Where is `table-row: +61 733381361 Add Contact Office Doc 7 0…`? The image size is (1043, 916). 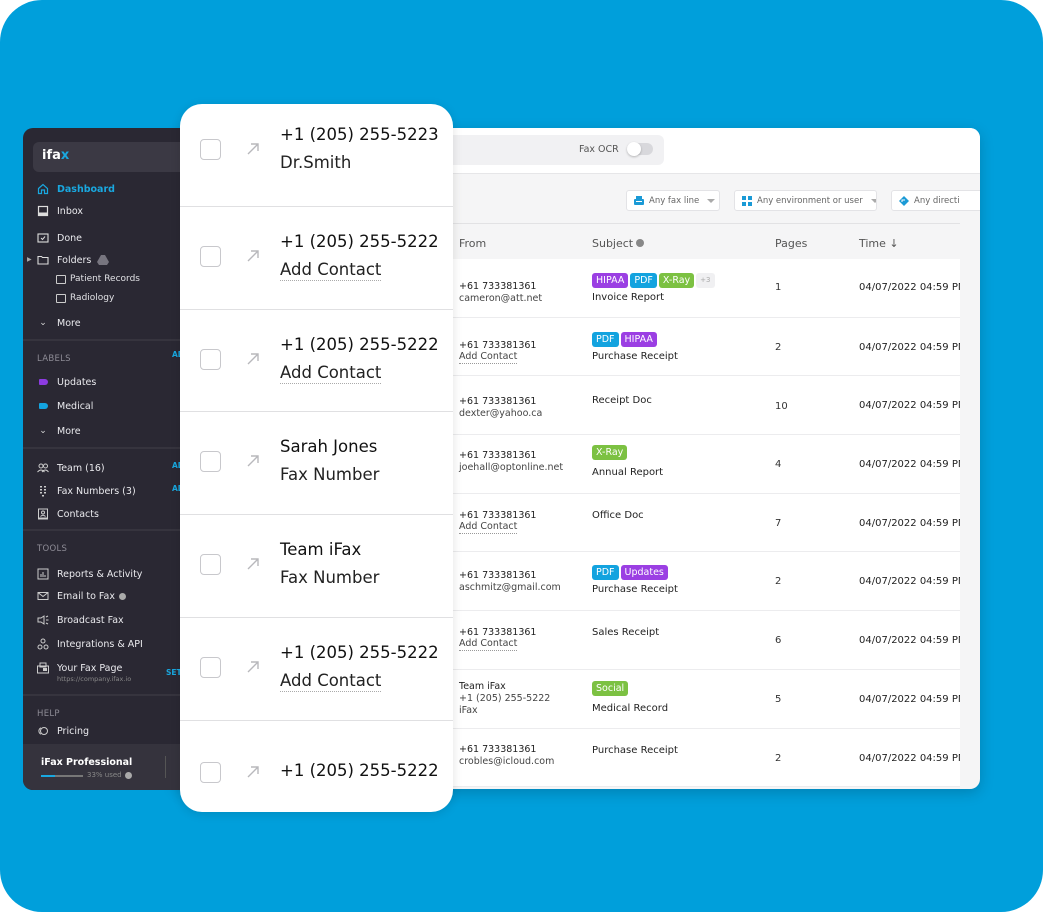
table-row: +61 733381361 Add Contact Office Doc 7 0… is located at coordinates (702, 523).